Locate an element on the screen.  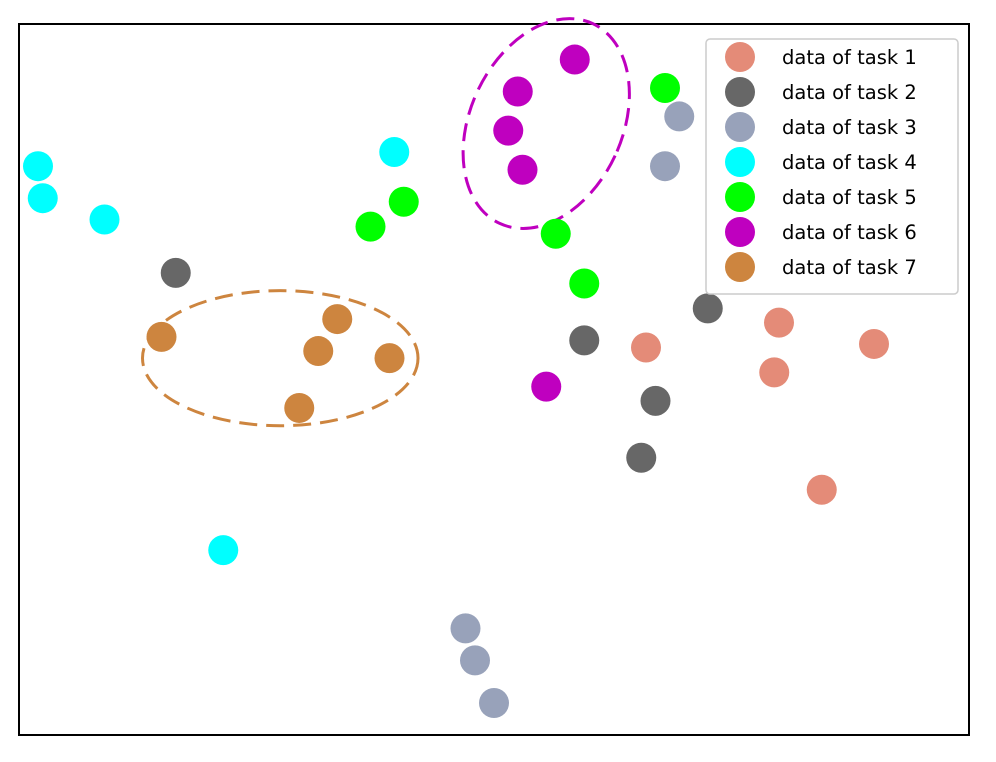
legend-label-task-3: data of task 3 is located at coordinates (849, 127).